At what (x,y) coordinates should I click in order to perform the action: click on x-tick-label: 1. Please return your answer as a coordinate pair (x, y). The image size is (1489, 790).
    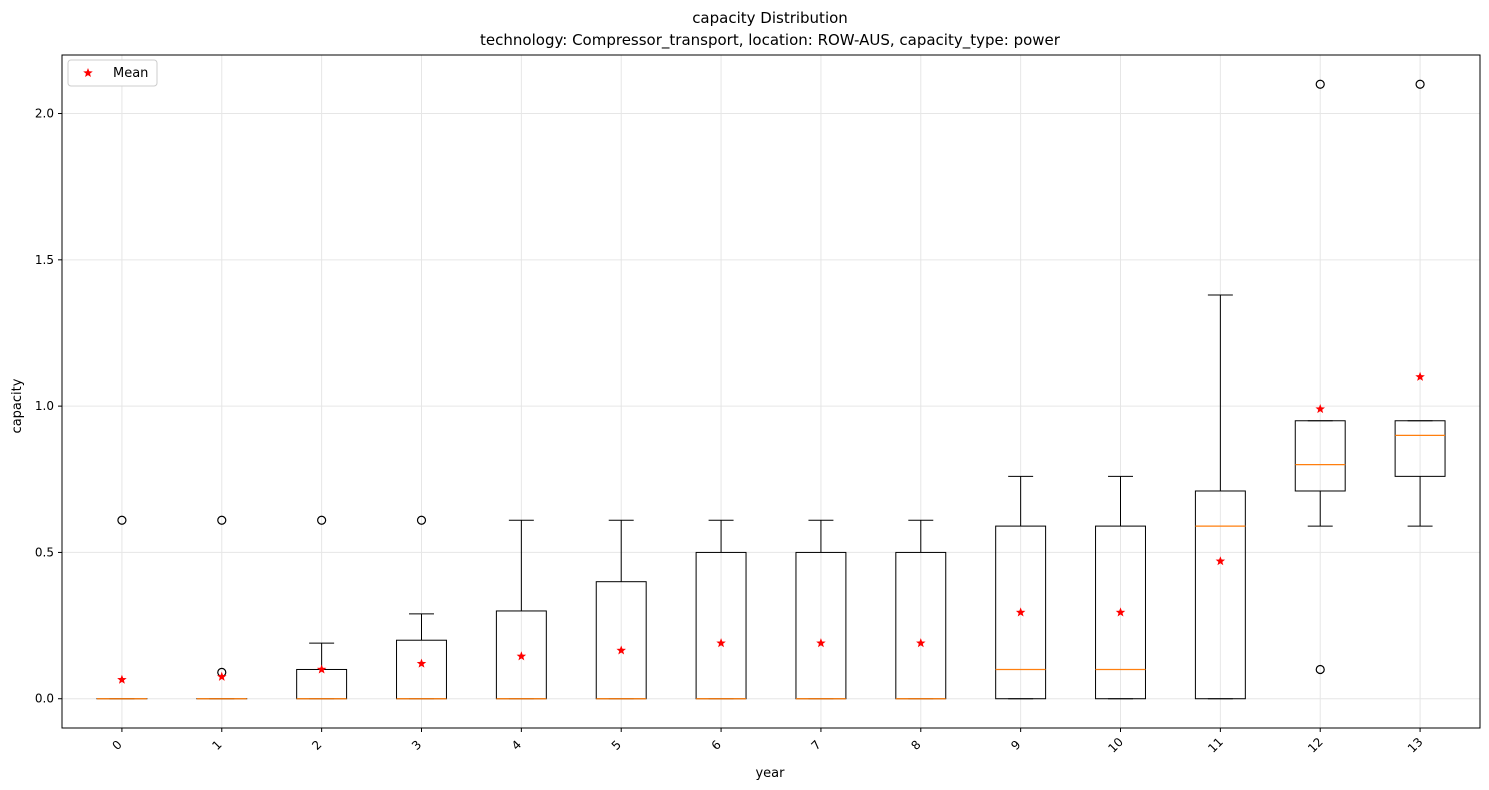
    Looking at the image, I should click on (216, 745).